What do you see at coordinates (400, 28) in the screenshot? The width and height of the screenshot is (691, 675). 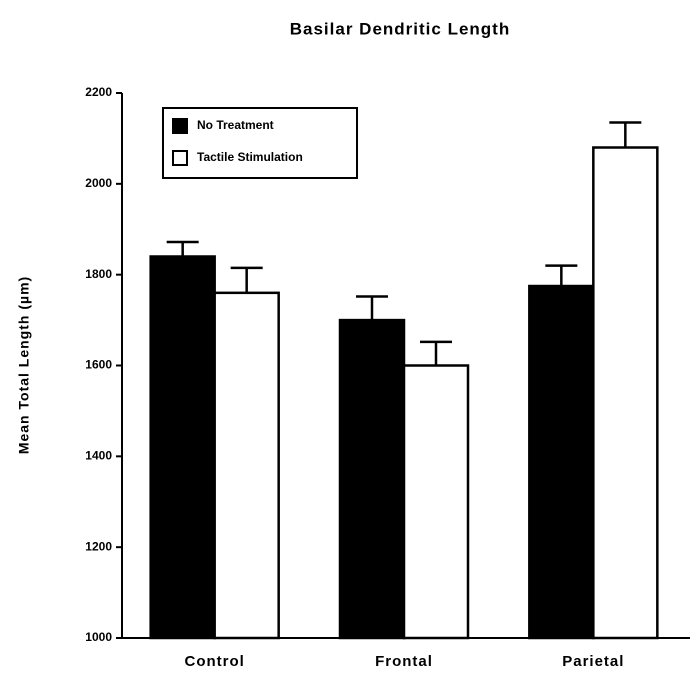 I see `chart-title: Basilar Dendritic Length` at bounding box center [400, 28].